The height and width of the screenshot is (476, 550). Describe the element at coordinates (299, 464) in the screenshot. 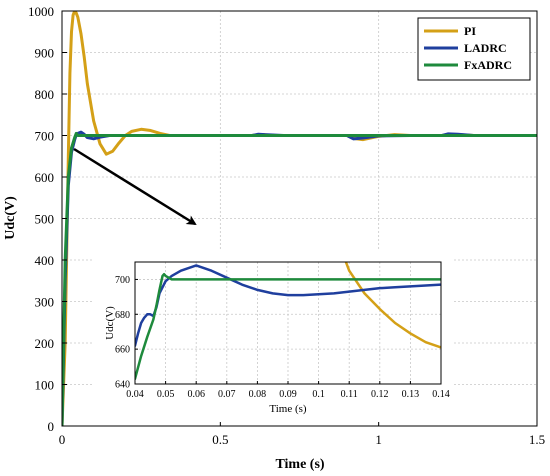

I see `main-x-axis-title: Time (s)` at that location.